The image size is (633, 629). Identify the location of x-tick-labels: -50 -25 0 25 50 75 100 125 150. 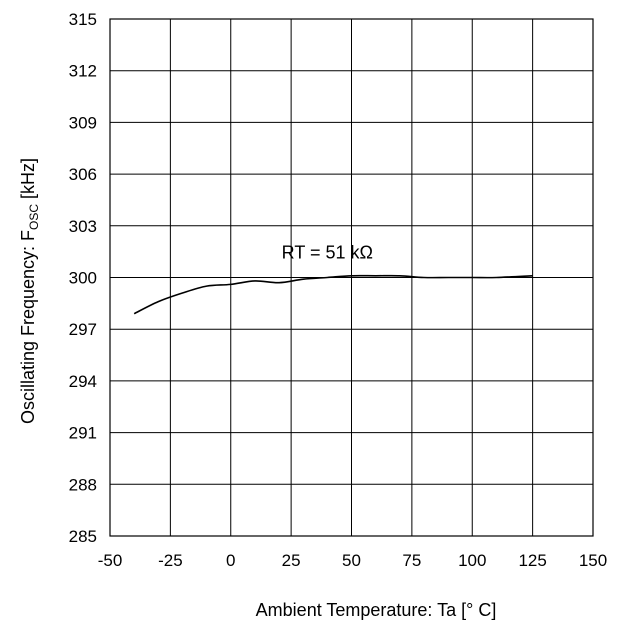
(352, 560).